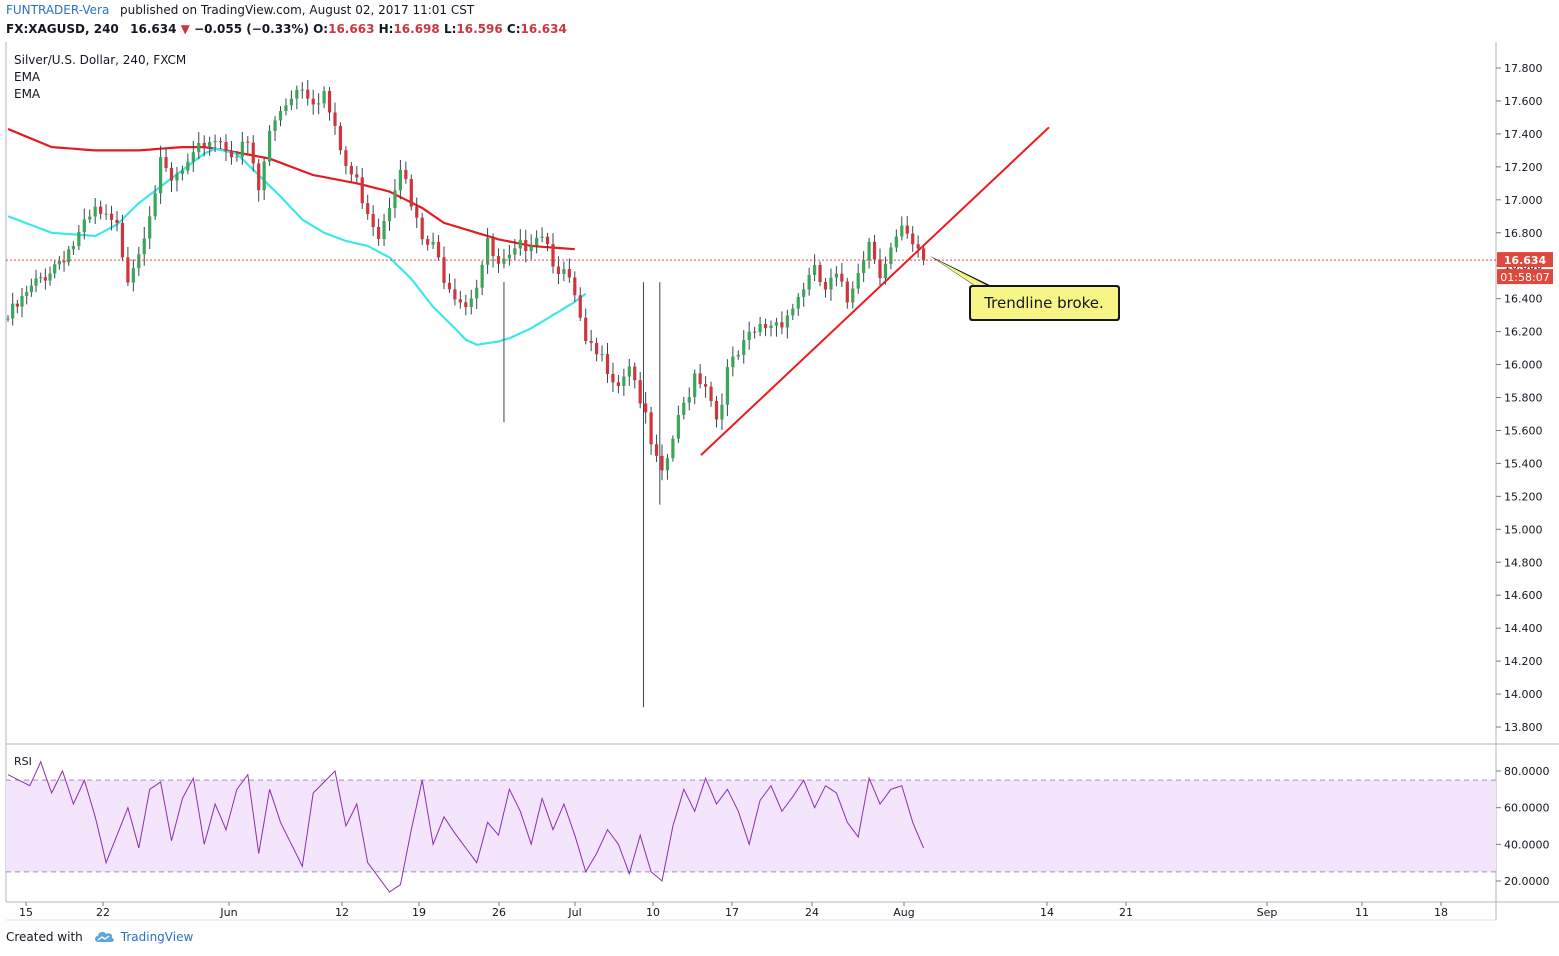 The height and width of the screenshot is (956, 1559). I want to click on price-tick-label: 14.200, so click(1523, 661).